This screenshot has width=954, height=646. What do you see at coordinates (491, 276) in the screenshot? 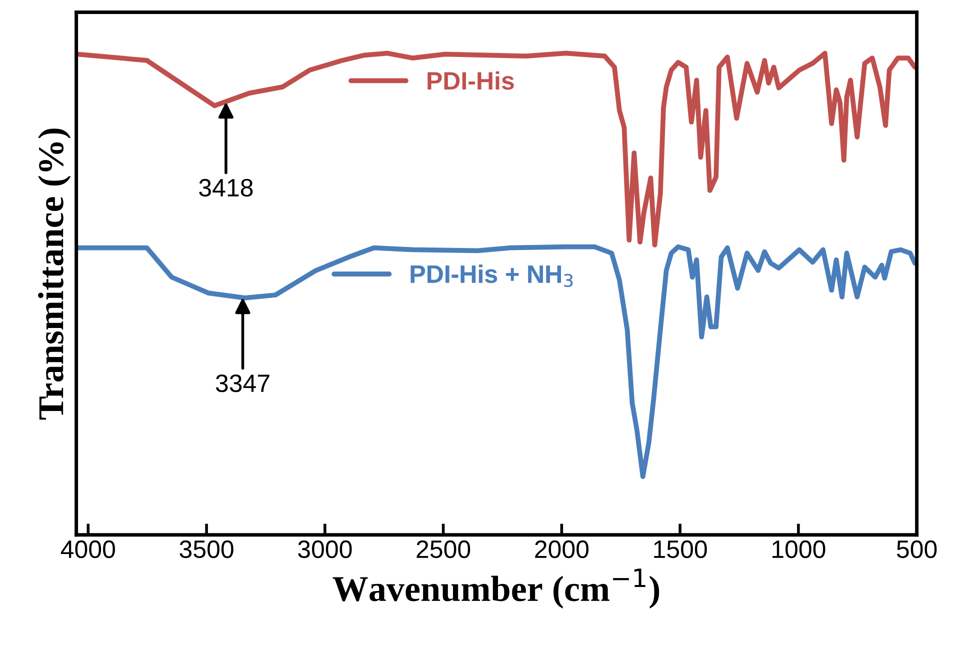
I see `legend-label: PDI-His + NH$_{3}$` at bounding box center [491, 276].